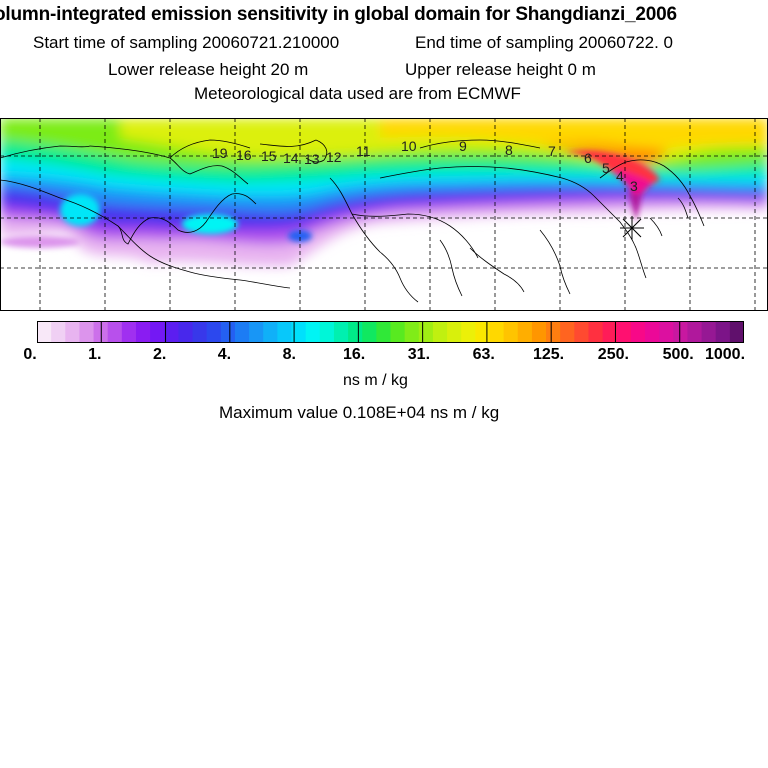  Describe the element at coordinates (312, 159) in the screenshot. I see `contour-label: 13` at that location.